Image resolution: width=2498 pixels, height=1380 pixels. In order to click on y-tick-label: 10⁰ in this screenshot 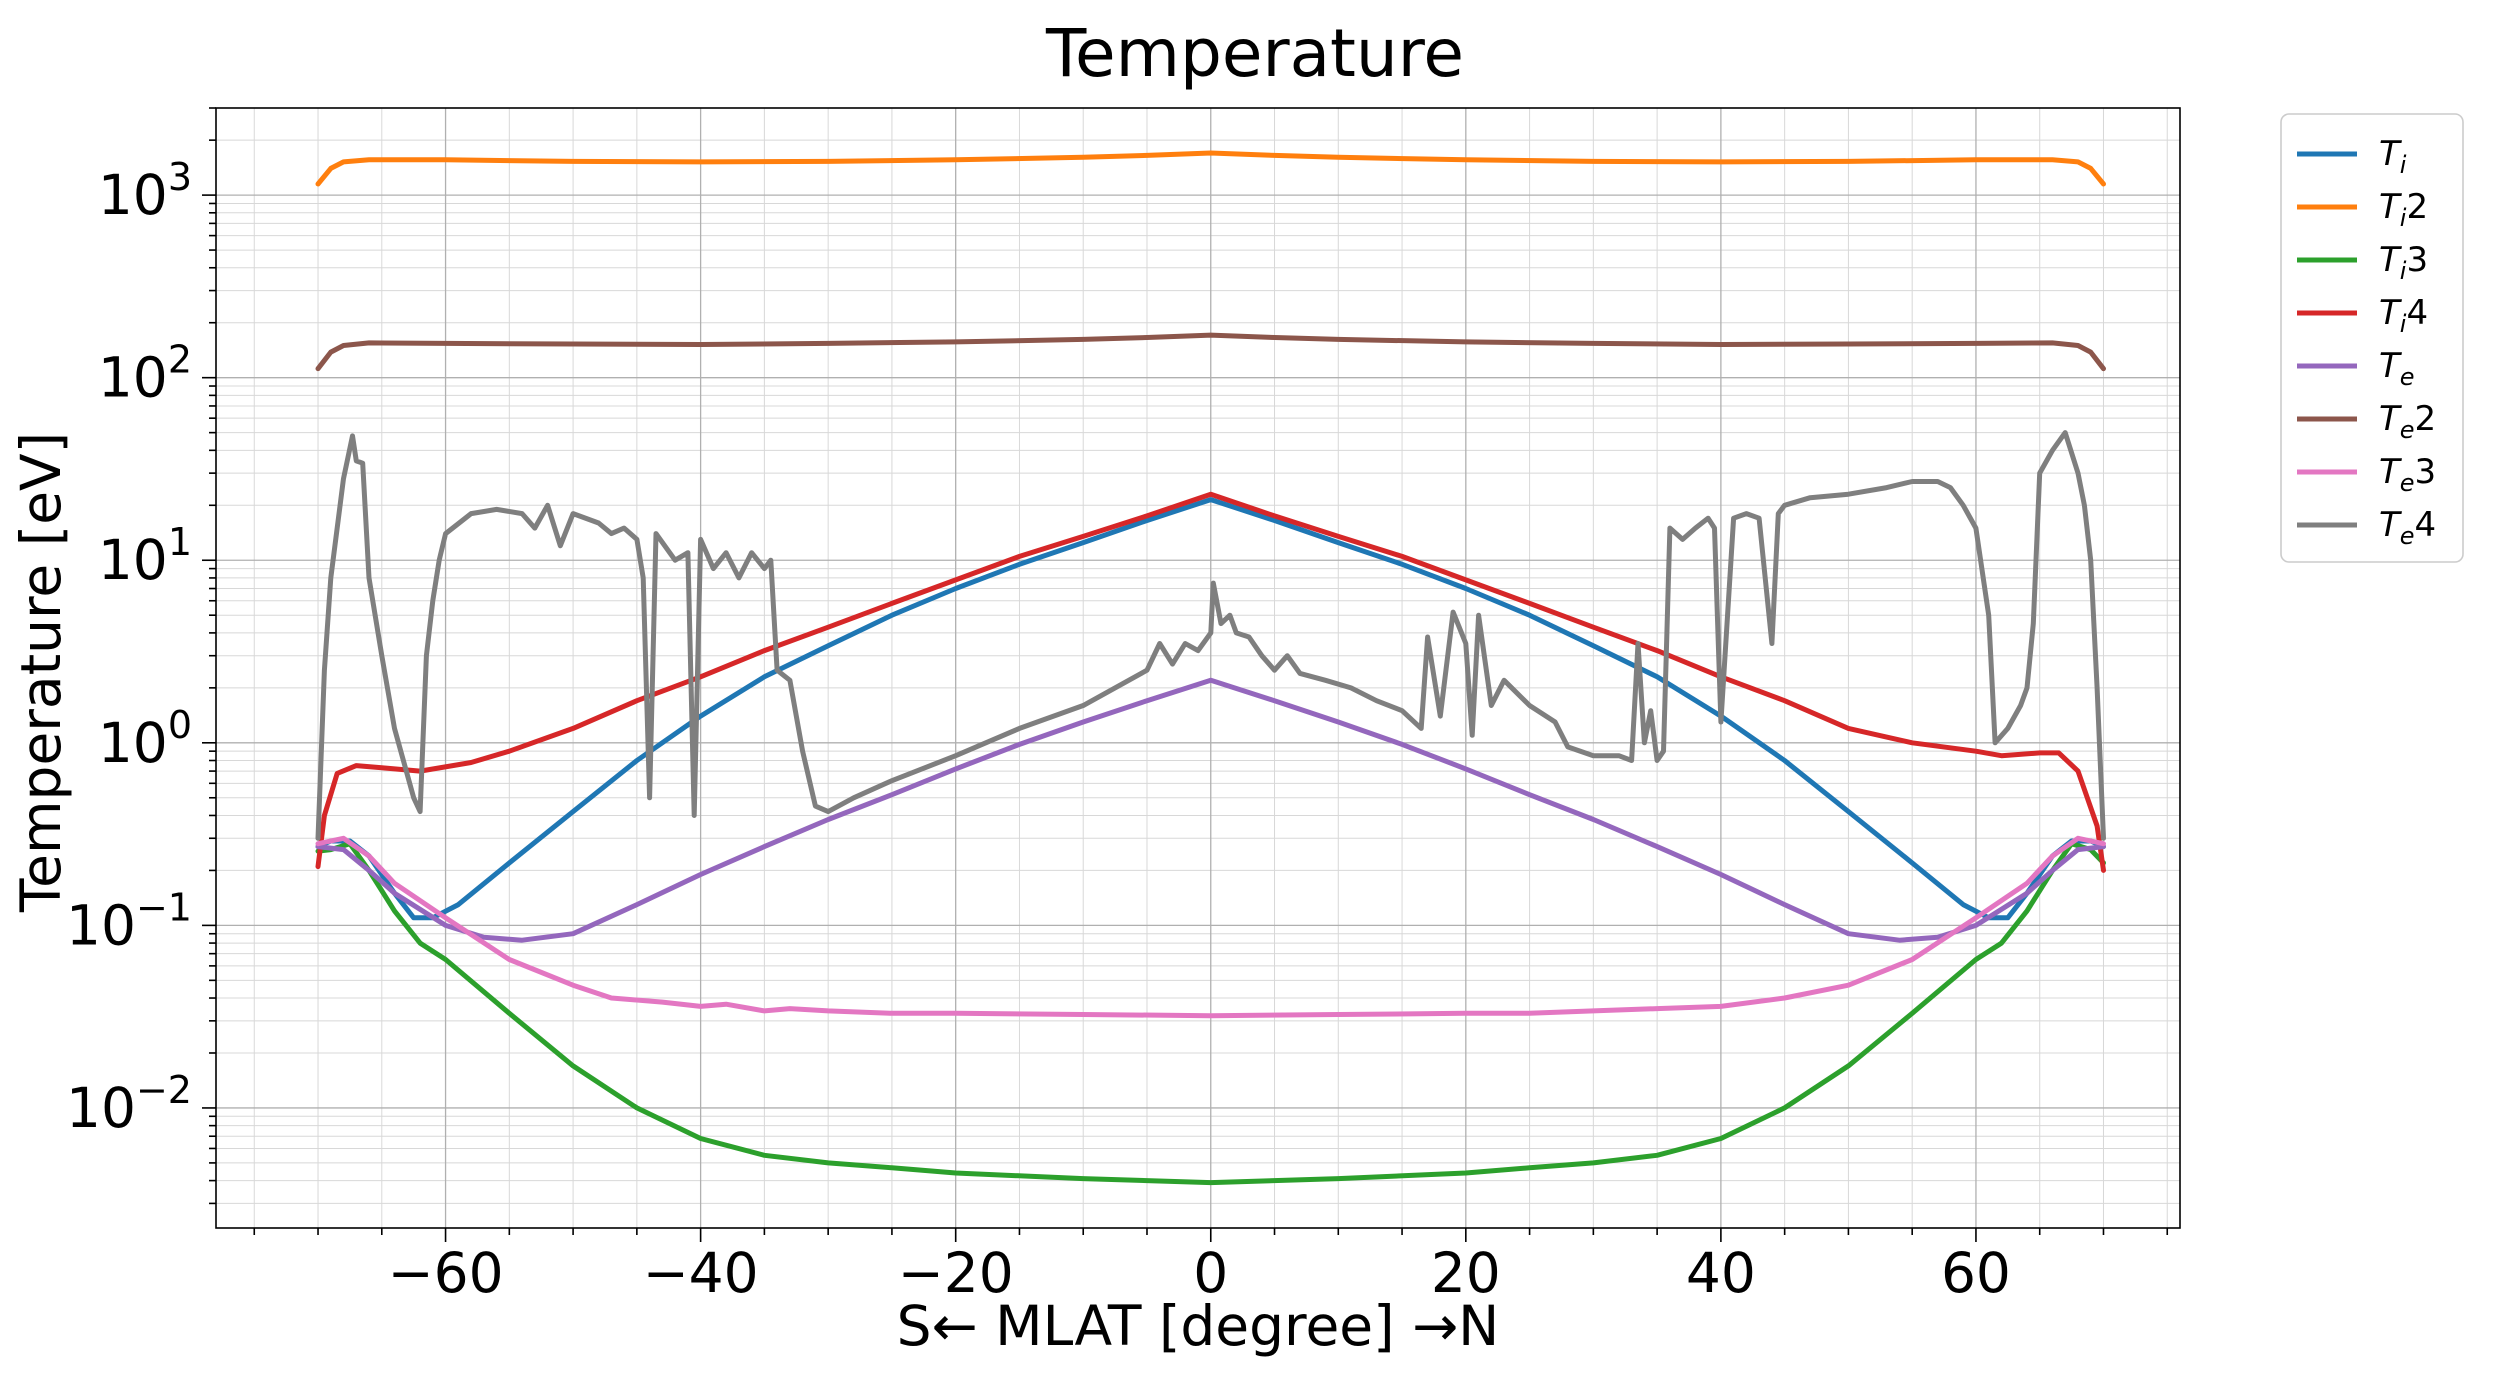, I will do `click(145, 739)`.